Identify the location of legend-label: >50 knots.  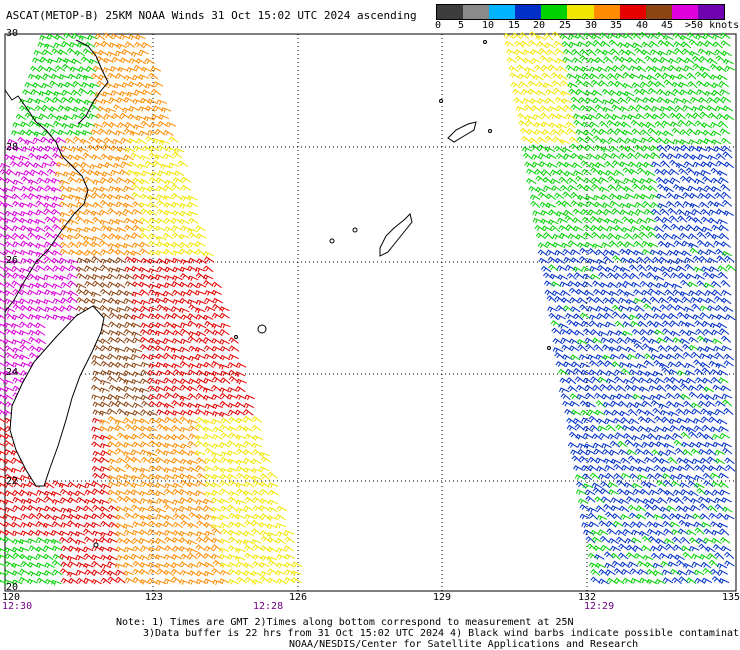
(712, 25).